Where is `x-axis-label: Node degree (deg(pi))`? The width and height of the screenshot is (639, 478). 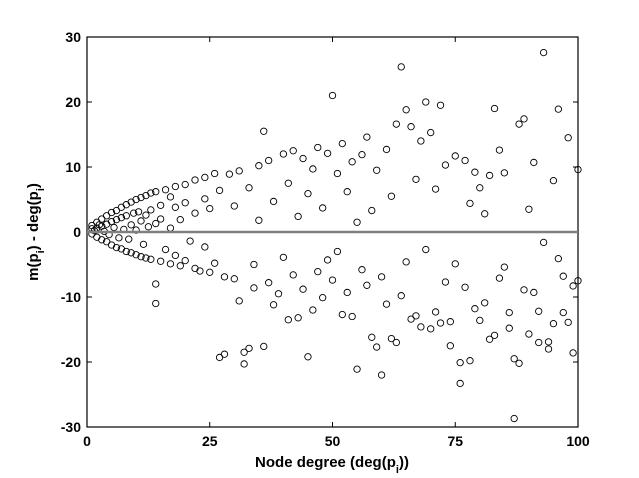 x-axis-label: Node degree (deg(pi)) is located at coordinates (332, 465).